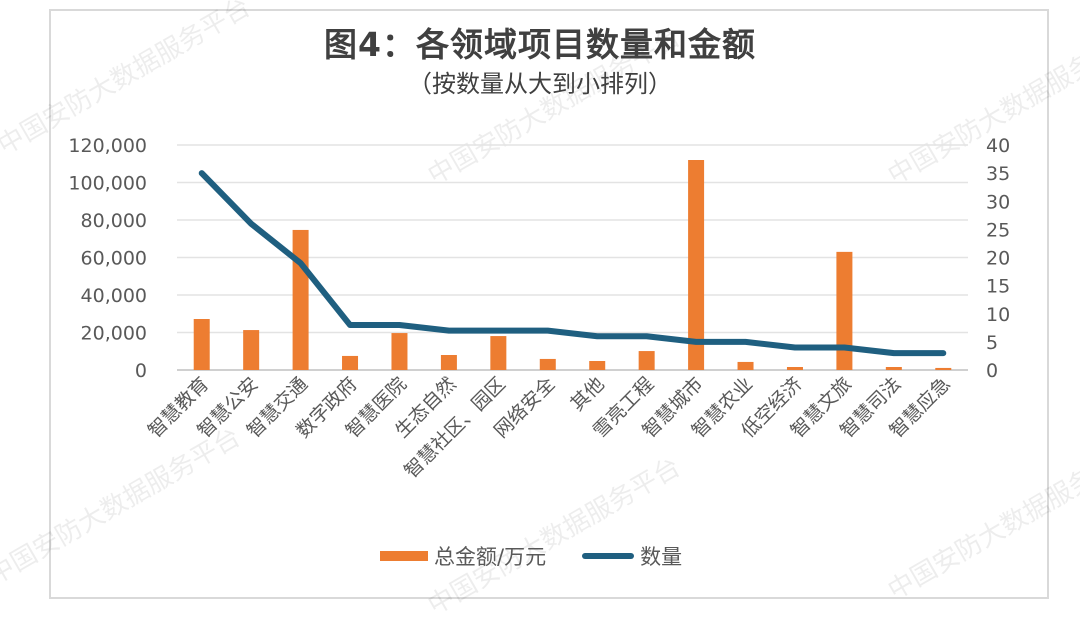 Image resolution: width=1080 pixels, height=622 pixels. Describe the element at coordinates (661, 557) in the screenshot. I see `legend-line-label: 数量` at that location.